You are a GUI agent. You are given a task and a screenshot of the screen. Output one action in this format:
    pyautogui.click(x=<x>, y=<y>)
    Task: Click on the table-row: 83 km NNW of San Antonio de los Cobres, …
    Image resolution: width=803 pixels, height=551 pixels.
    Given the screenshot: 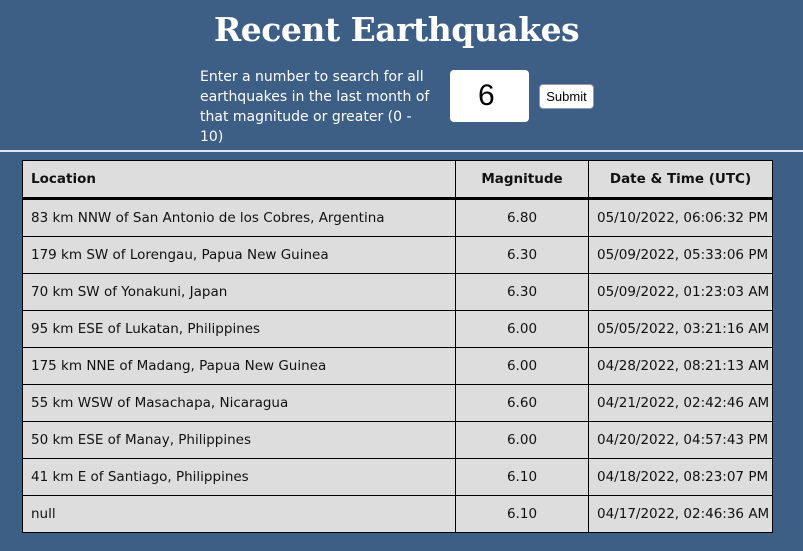 What is the action you would take?
    pyautogui.click(x=397, y=217)
    